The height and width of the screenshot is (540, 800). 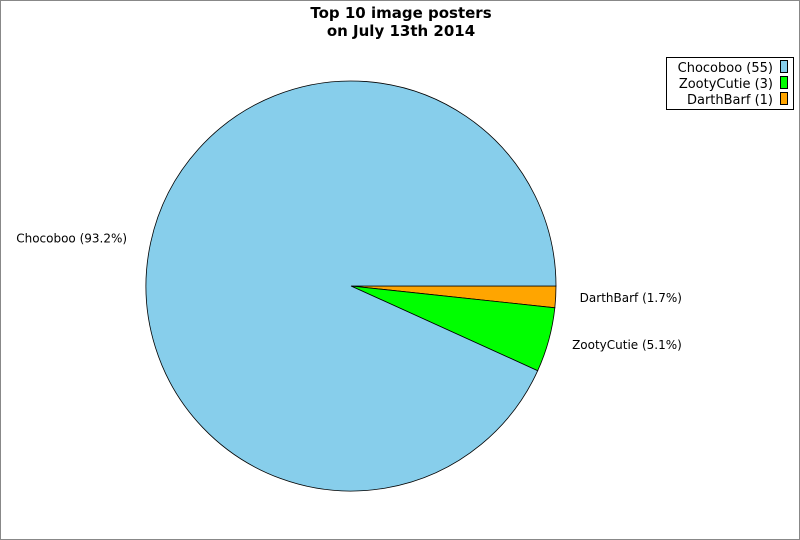 What do you see at coordinates (730, 100) in the screenshot?
I see `legend-label-darthbarf: DarthBarf (1)` at bounding box center [730, 100].